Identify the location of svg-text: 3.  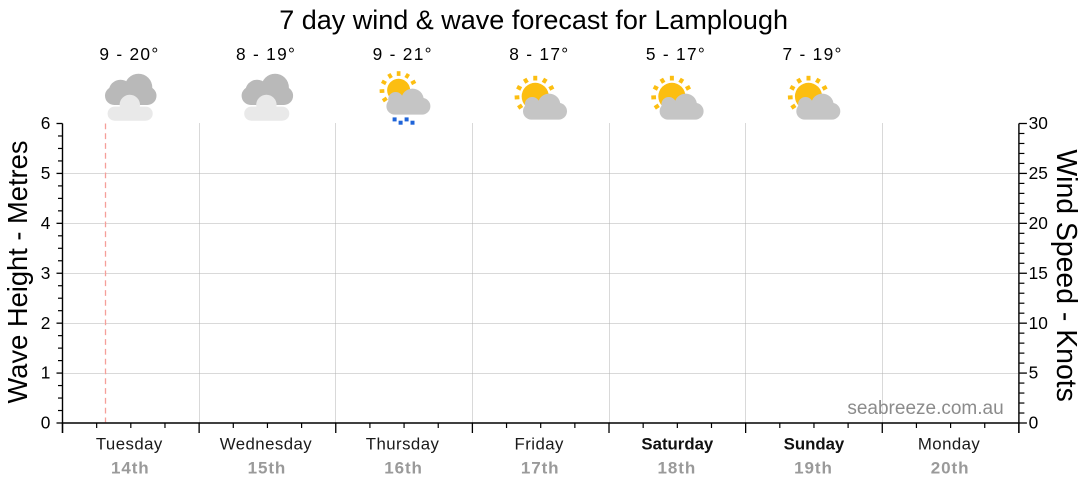
(46, 273).